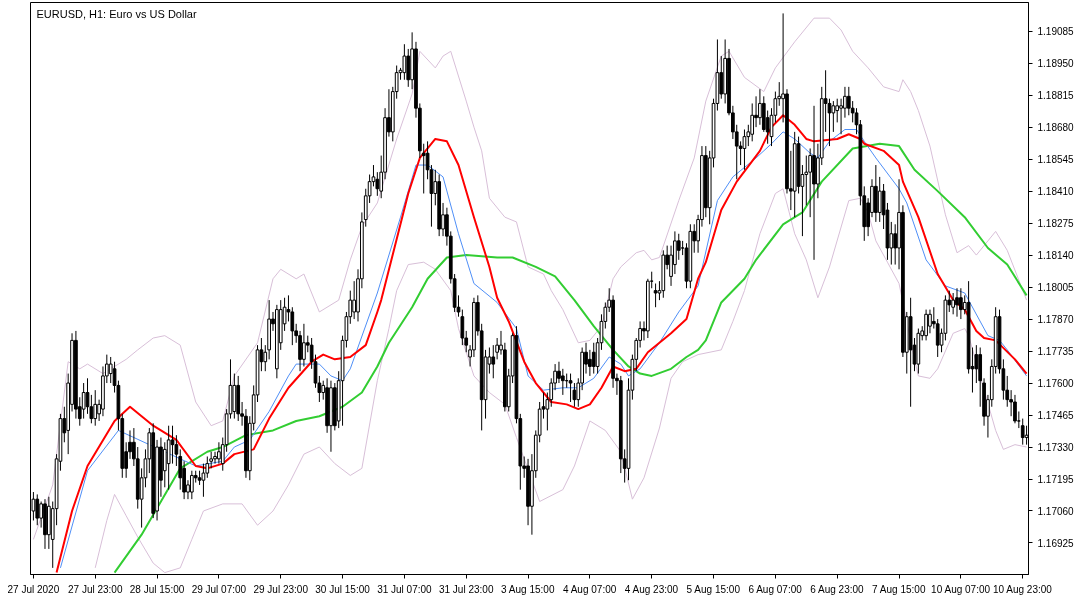  I want to click on y-tick-label: 1.17600, so click(1056, 384).